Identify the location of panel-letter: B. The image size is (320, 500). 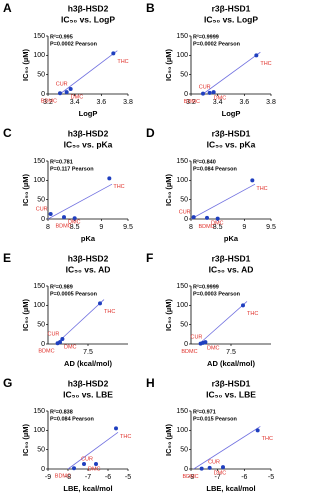
(150, 8).